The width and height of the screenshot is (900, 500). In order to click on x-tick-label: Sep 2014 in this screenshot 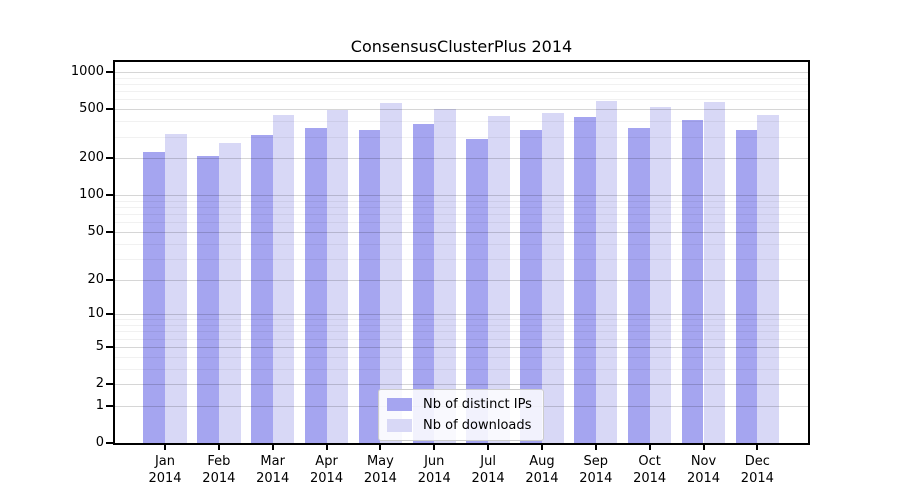, I will do `click(596, 470)`.